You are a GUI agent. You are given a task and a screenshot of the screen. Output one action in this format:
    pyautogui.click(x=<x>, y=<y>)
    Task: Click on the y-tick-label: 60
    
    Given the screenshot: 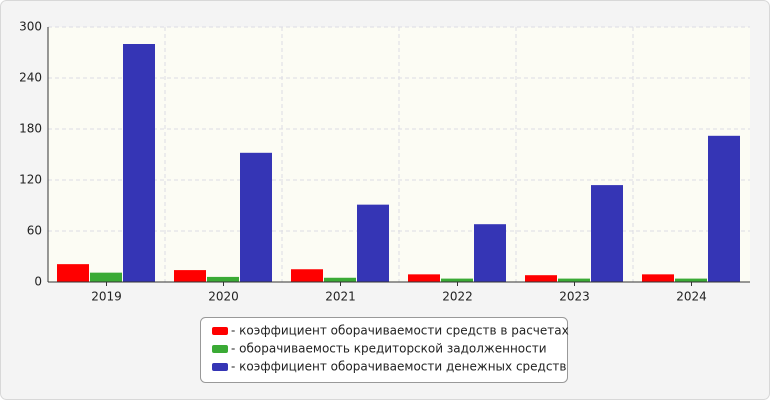 What is the action you would take?
    pyautogui.click(x=34, y=231)
    